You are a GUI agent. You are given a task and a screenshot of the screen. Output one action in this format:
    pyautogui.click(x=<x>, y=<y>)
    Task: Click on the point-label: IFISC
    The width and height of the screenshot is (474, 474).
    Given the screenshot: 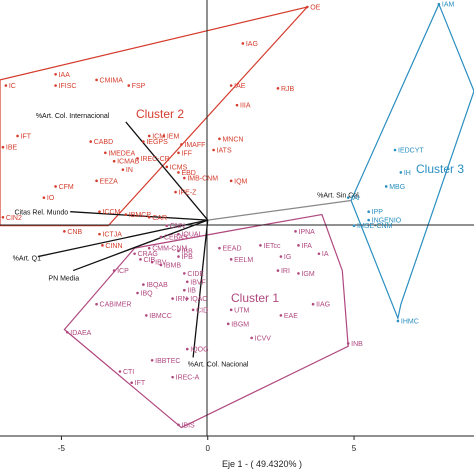 What is the action you would take?
    pyautogui.click(x=68, y=86)
    